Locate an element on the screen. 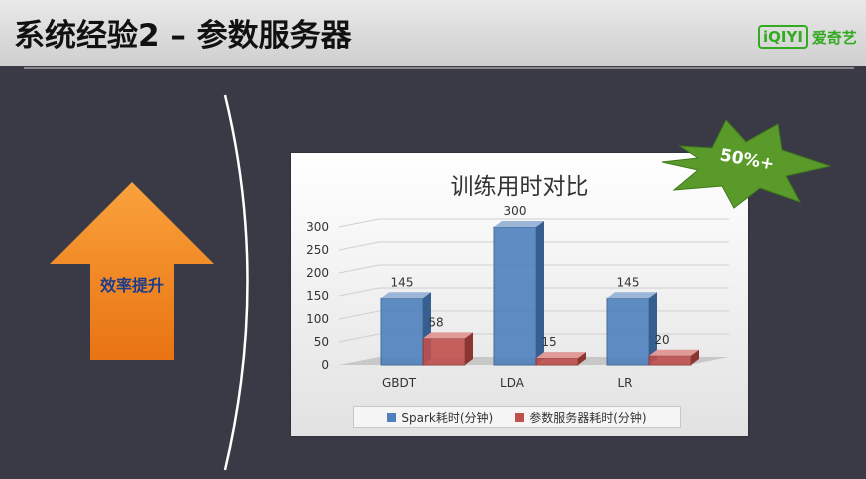 The width and height of the screenshot is (866, 479). y-tick-label: 250 is located at coordinates (317, 250).